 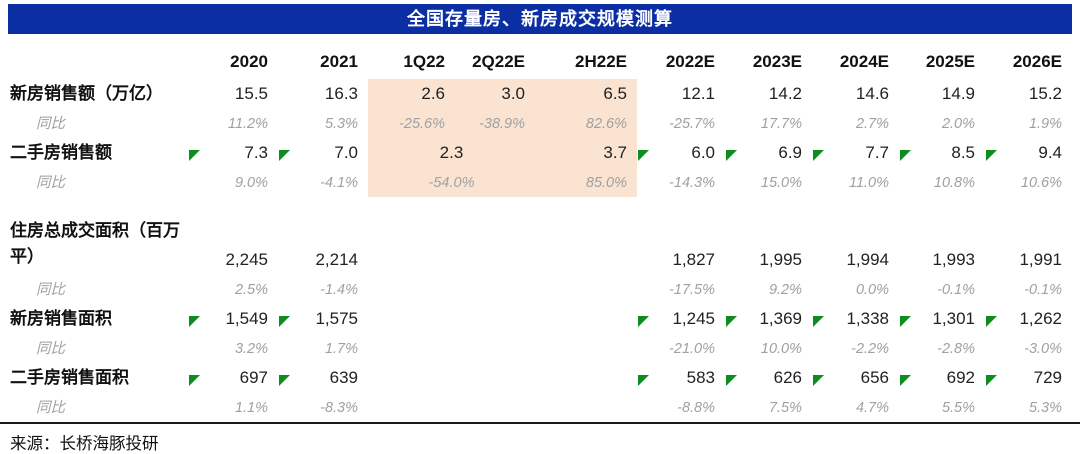 What do you see at coordinates (424, 61) in the screenshot?
I see `column-header-1q22: 1Q22` at bounding box center [424, 61].